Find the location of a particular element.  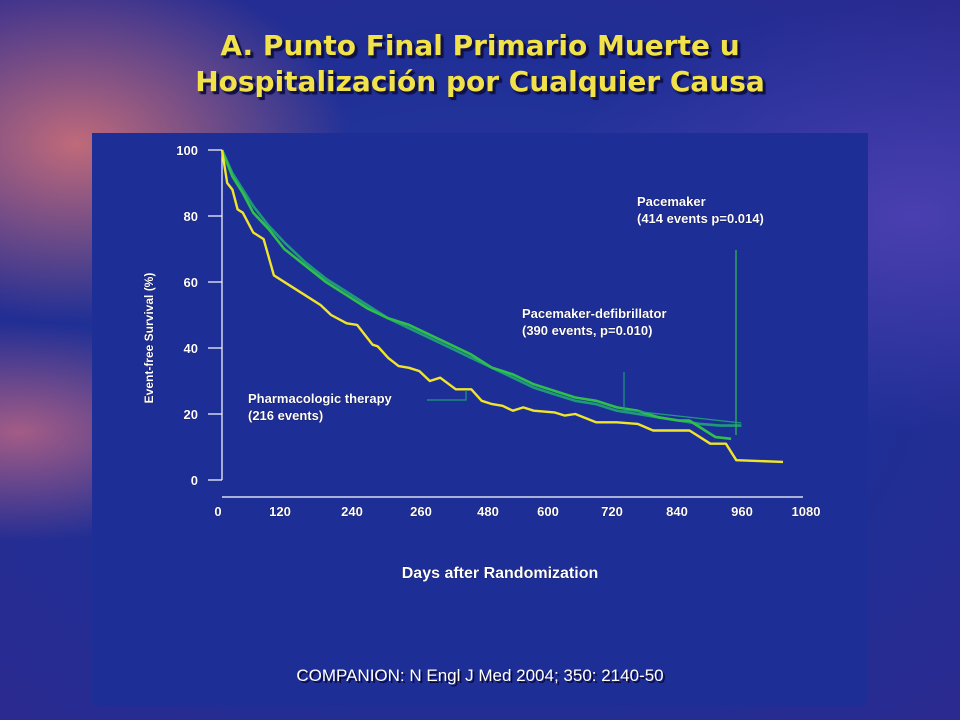

y-tick-label: 80 is located at coordinates (191, 216).